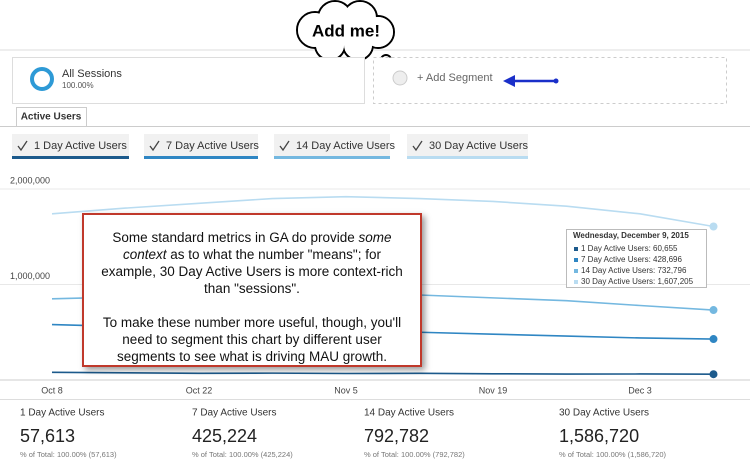 Image resolution: width=750 pixels, height=469 pixels. Describe the element at coordinates (68, 454) in the screenshot. I see `summary-total: % of Total: 100.00% (57,613)` at that location.